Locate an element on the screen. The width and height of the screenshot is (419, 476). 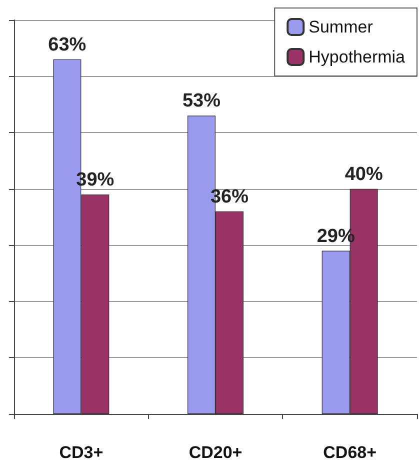
x-tick-label: CD3+ is located at coordinates (81, 452).